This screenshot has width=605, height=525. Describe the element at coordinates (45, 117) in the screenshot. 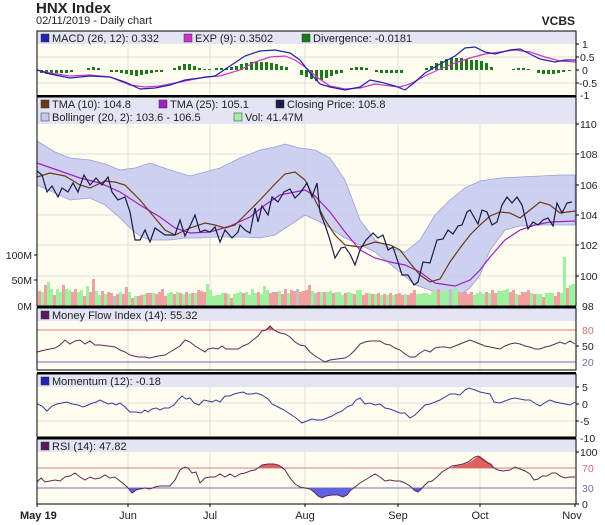

I see `bollinger-swatch-icon` at that location.